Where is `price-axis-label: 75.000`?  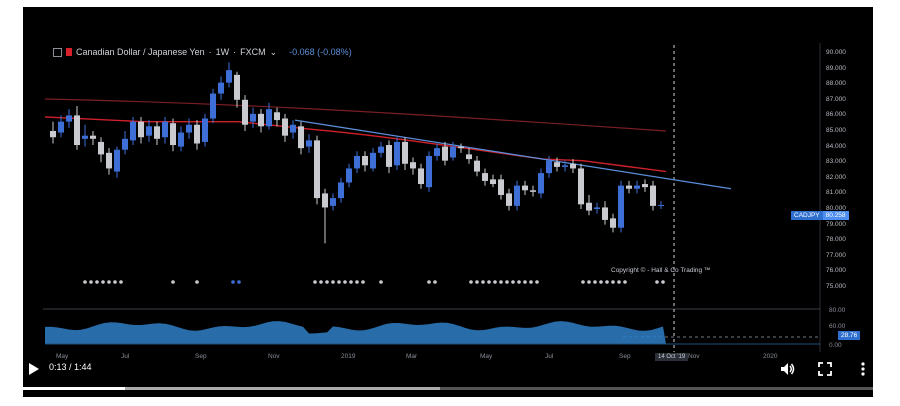 price-axis-label: 75.000 is located at coordinates (836, 286).